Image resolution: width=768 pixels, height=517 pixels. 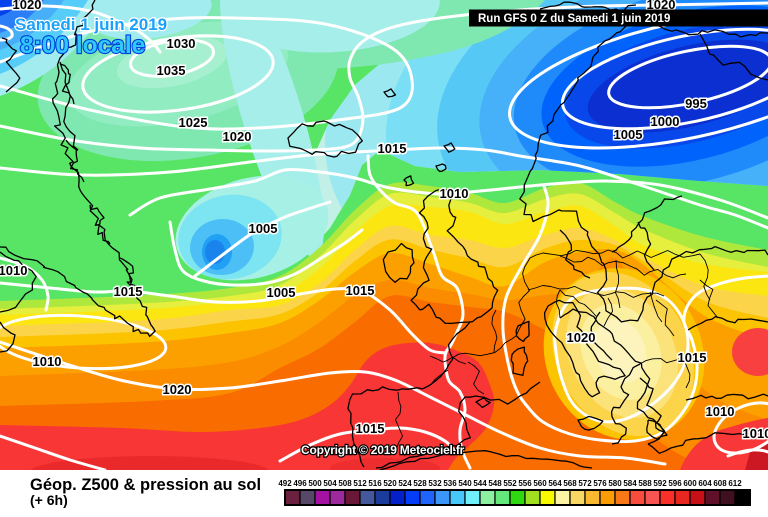 I want to click on svg-text: 524, so click(x=405, y=483).